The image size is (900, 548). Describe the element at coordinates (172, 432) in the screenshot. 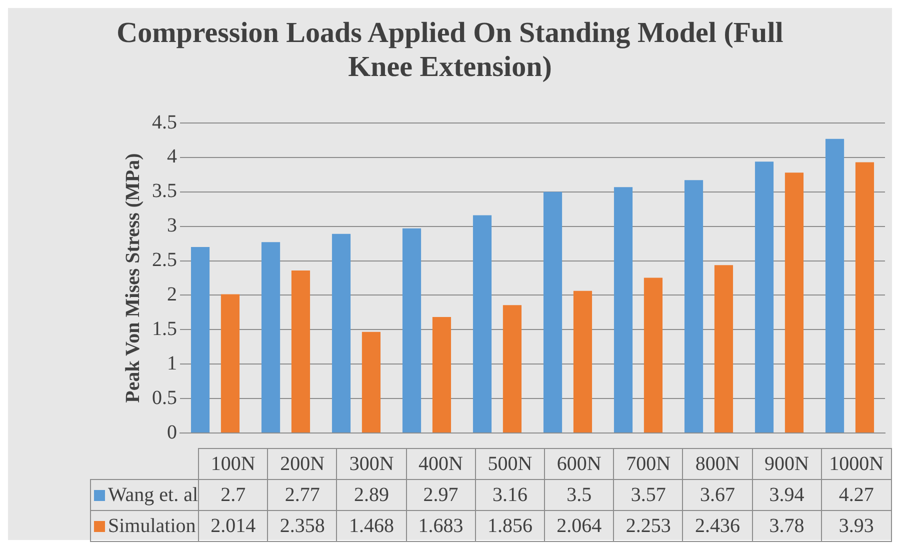

I see `y-tick-label: 0` at that location.